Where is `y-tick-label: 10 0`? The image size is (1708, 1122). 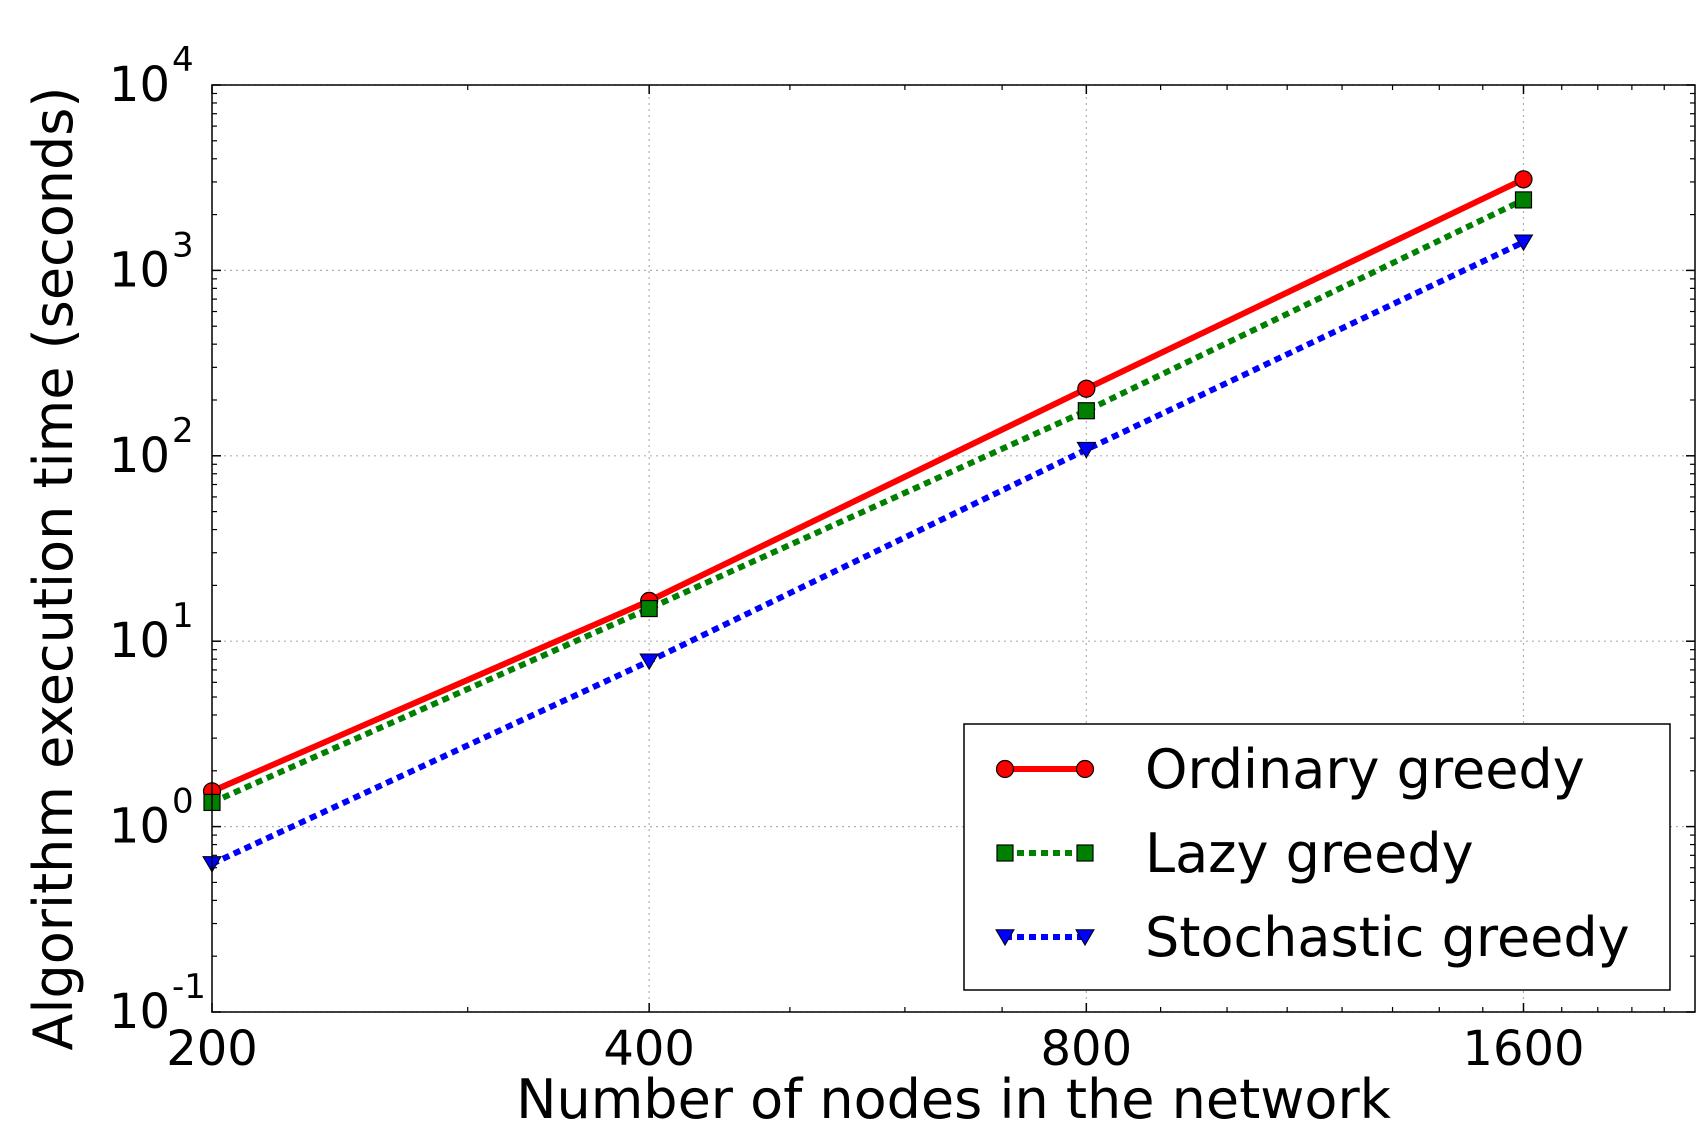
y-tick-label: 10 0 is located at coordinates (151, 818).